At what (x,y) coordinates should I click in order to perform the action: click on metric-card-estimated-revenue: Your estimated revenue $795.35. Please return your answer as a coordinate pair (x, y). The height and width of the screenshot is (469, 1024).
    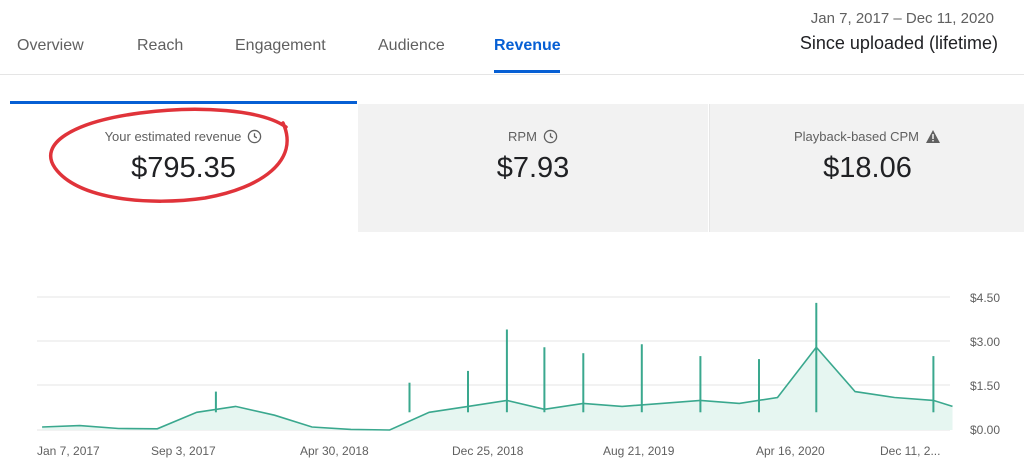
    Looking at the image, I should click on (183, 168).